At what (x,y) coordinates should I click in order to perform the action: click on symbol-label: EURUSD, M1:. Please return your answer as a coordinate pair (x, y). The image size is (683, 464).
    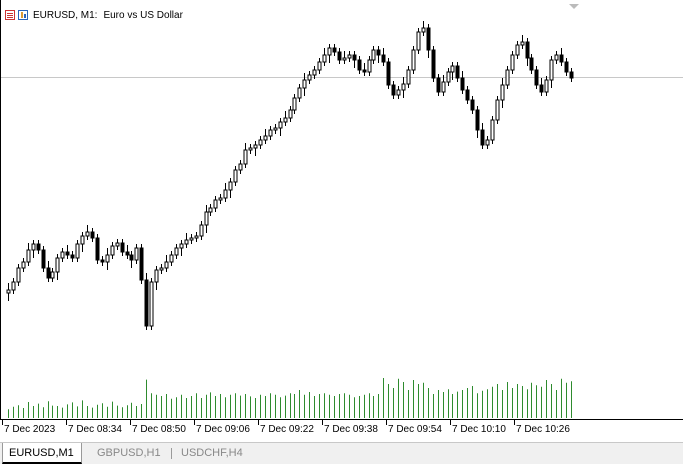
    Looking at the image, I should click on (65, 15).